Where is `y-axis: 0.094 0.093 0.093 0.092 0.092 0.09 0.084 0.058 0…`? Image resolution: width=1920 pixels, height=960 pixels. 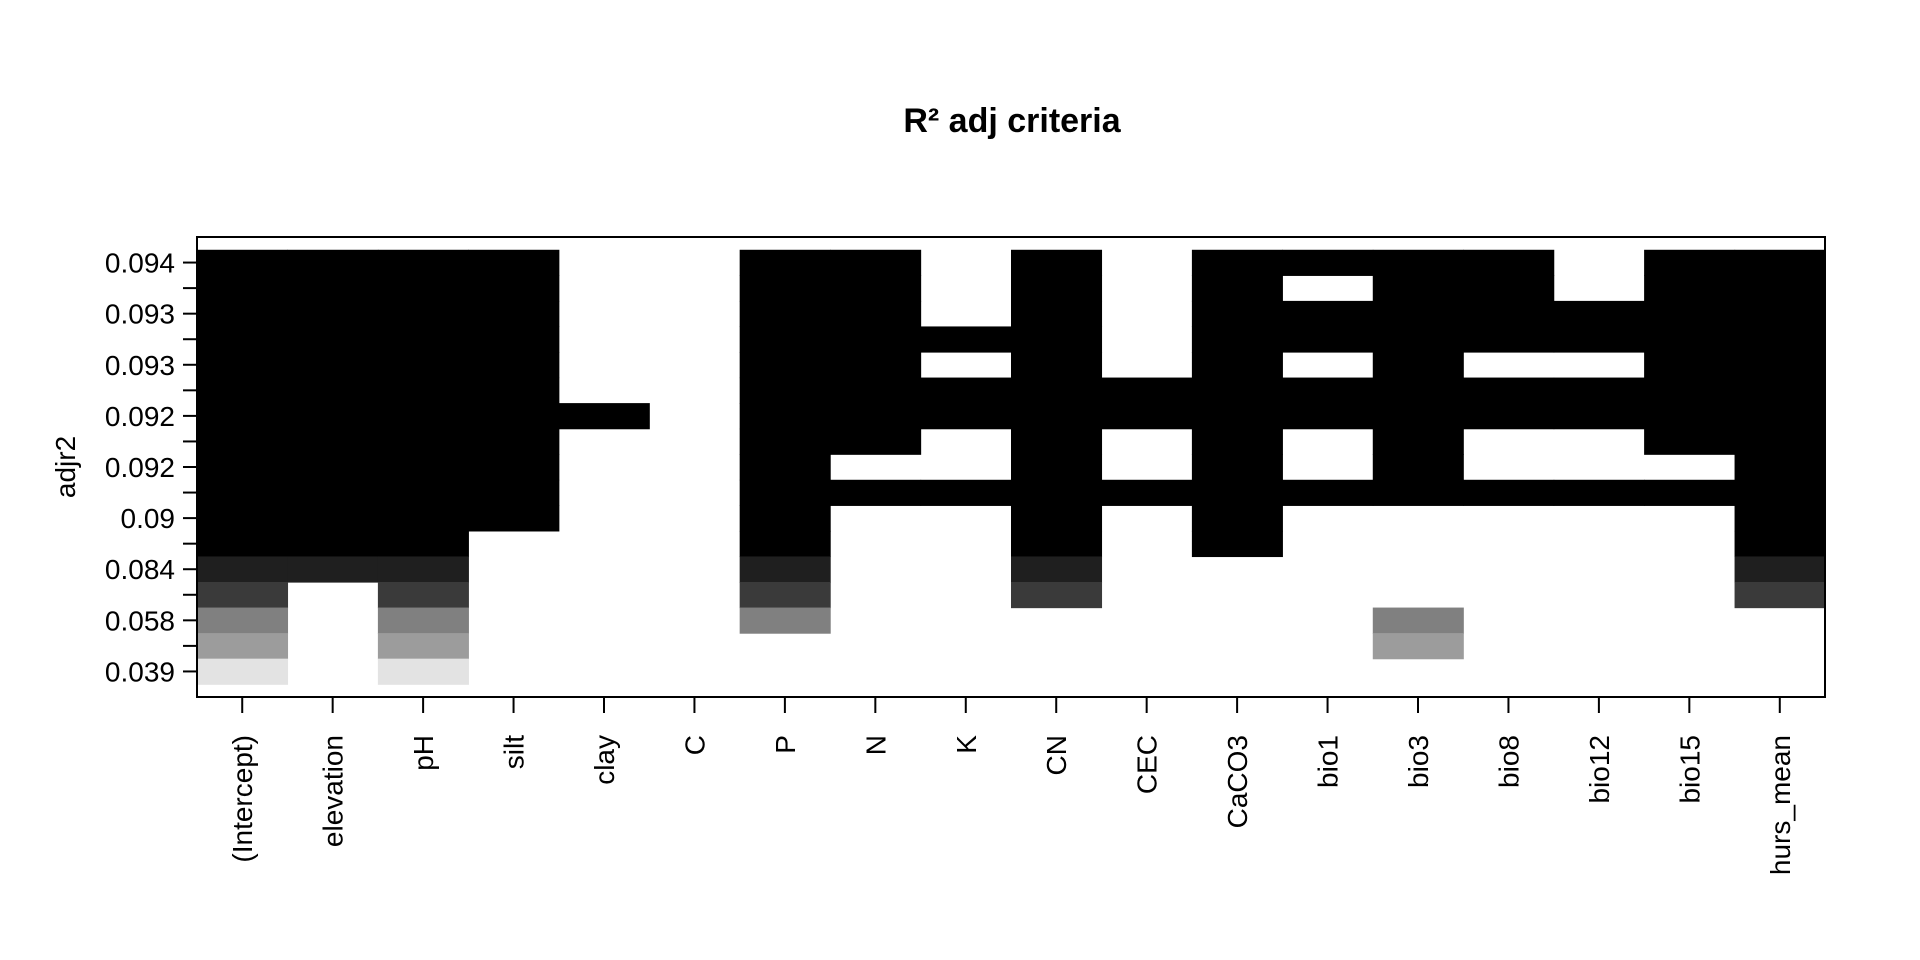
y-axis: 0.094 0.093 0.093 0.092 0.092 0.09 0.084 0.058 0… is located at coordinates (151, 467).